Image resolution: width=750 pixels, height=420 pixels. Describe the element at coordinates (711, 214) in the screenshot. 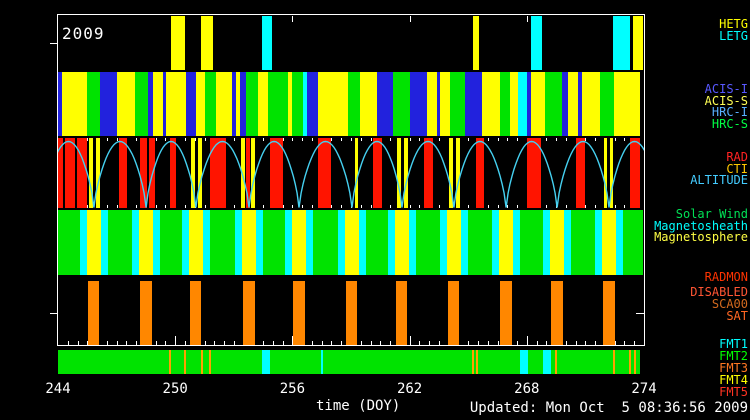

I see `legend-label-solar-wind: Solar Wind` at that location.